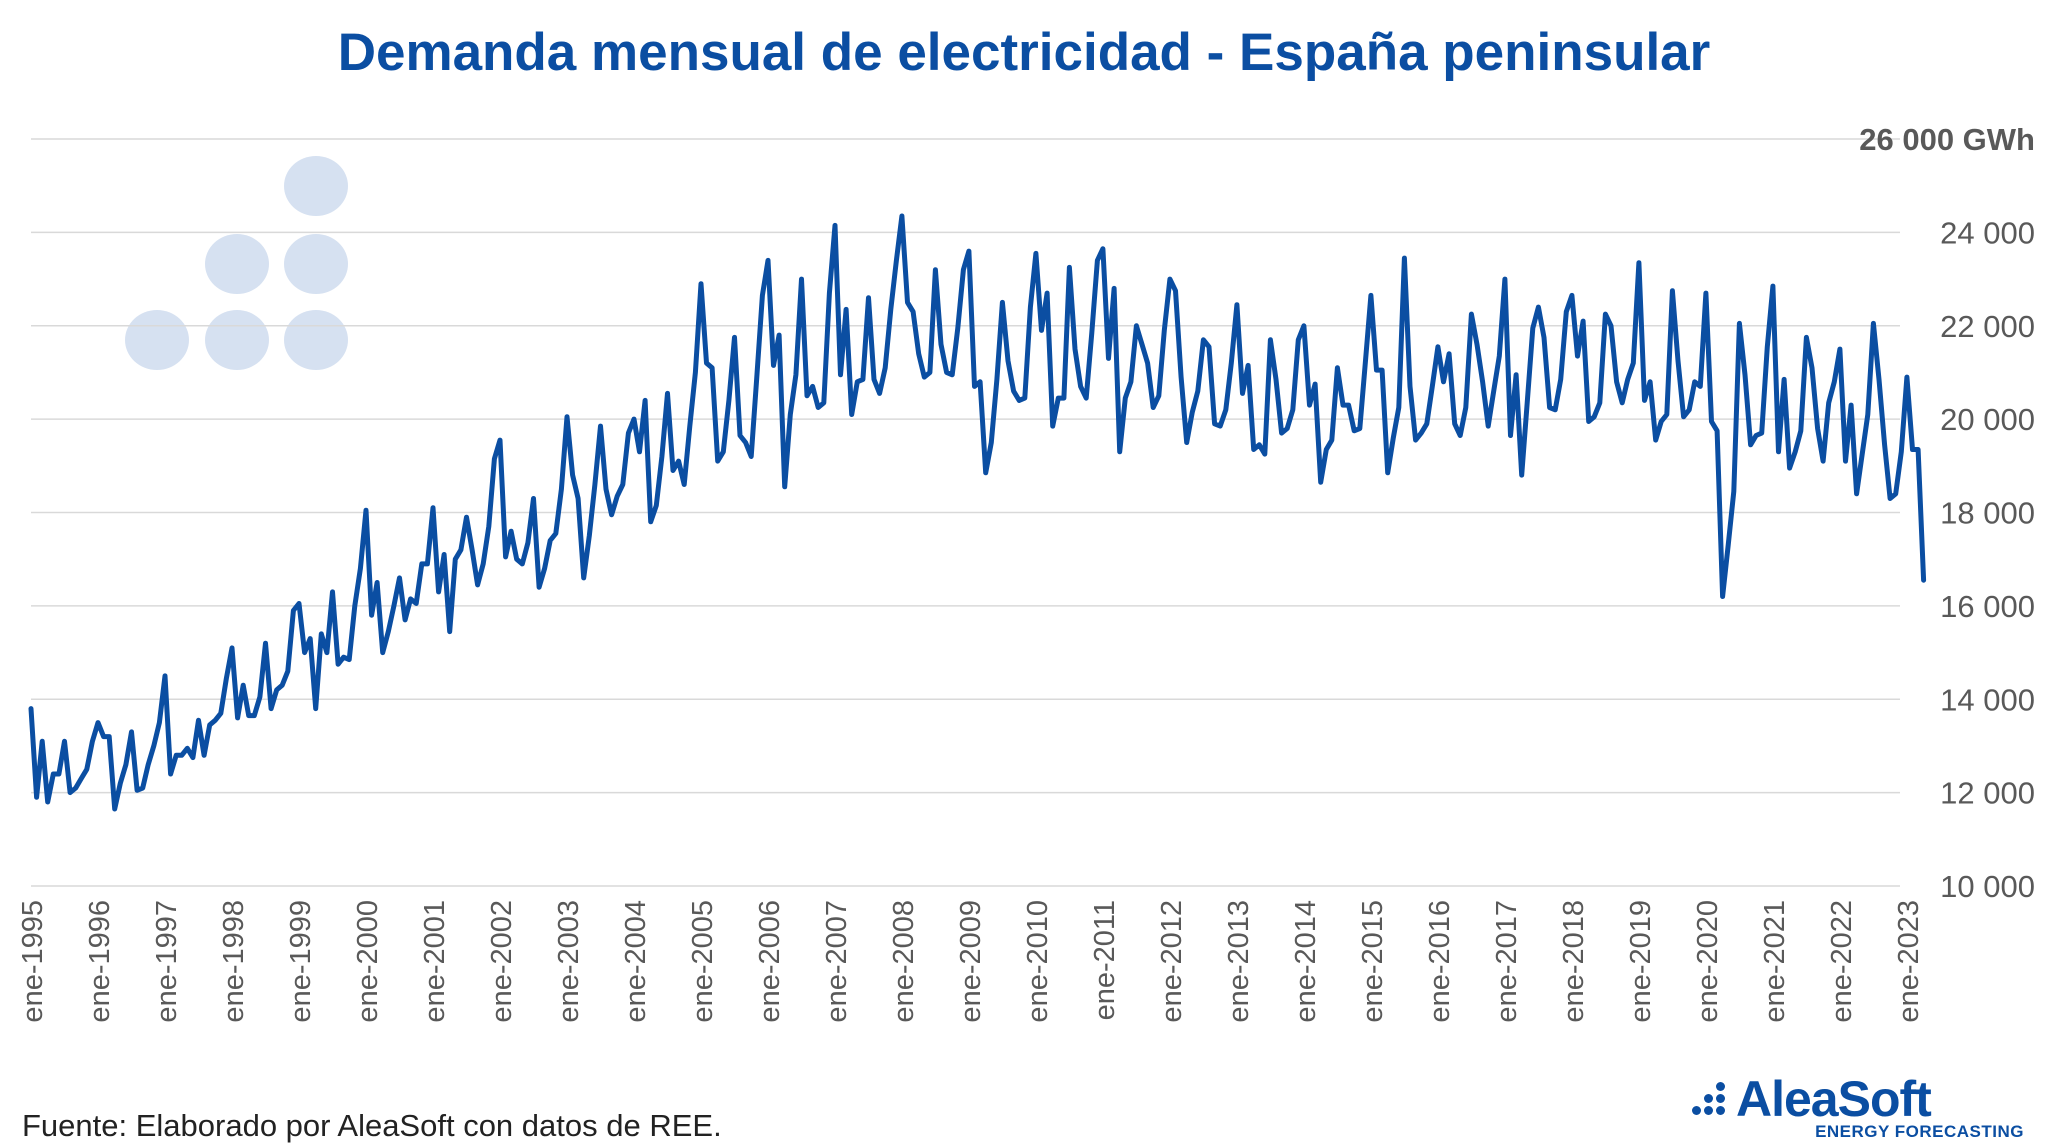 Image resolution: width=2048 pixels, height=1147 pixels. What do you see at coordinates (1440, 961) in the screenshot?
I see `x-tick-label: ene-2016` at bounding box center [1440, 961].